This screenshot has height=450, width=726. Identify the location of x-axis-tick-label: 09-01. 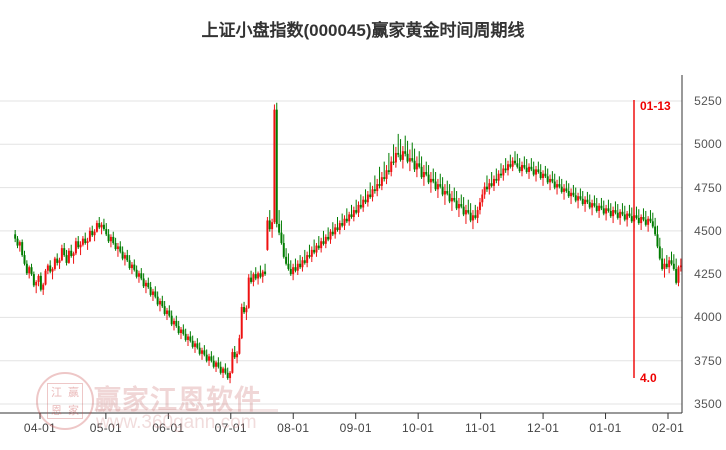
(355, 428).